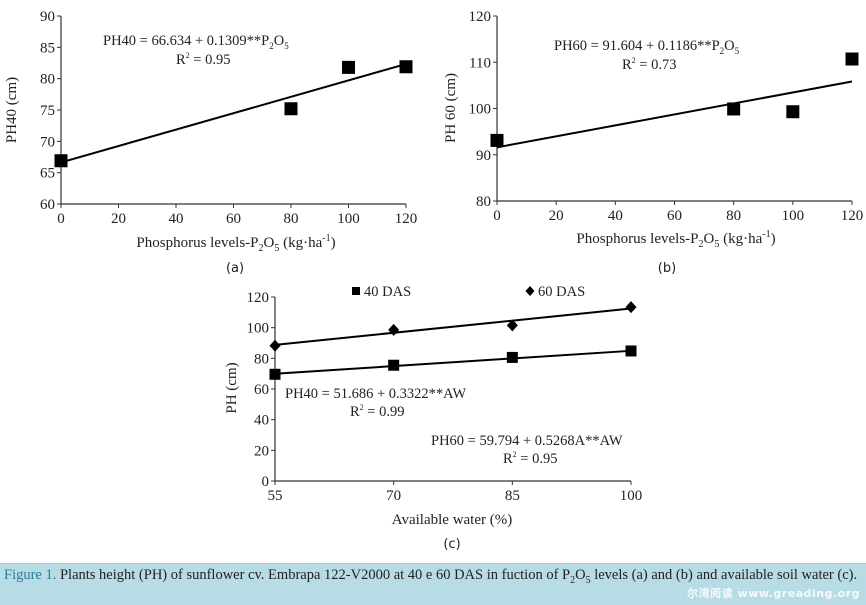  Describe the element at coordinates (47, 174) in the screenshot. I see `y-tick-label: 65` at that location.